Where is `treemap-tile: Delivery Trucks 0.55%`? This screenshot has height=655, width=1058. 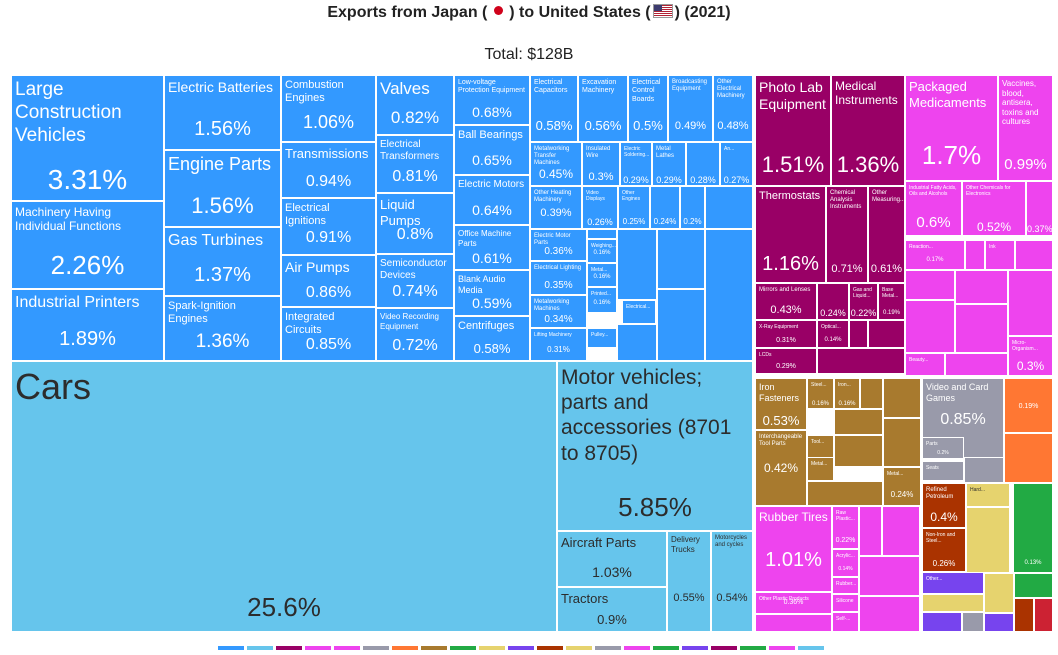
treemap-tile: Delivery Trucks 0.55% is located at coordinates (689, 581).